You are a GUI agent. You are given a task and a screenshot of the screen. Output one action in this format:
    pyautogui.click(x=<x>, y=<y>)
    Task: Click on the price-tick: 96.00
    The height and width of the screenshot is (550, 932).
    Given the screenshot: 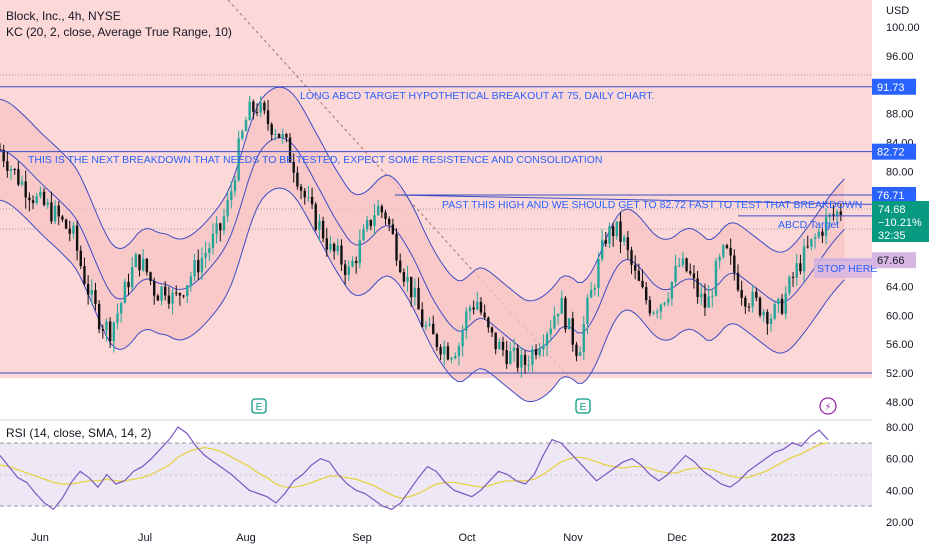 What is the action you would take?
    pyautogui.click(x=900, y=57)
    